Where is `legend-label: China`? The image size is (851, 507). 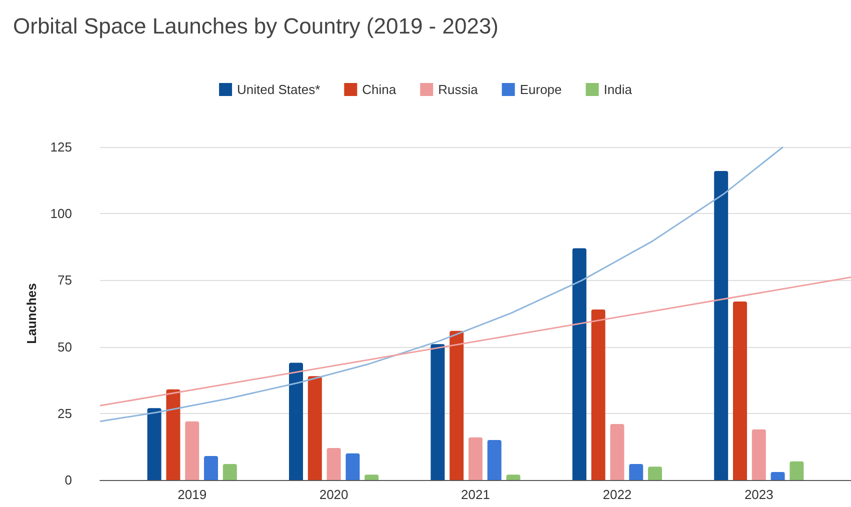
legend-label: China is located at coordinates (379, 89).